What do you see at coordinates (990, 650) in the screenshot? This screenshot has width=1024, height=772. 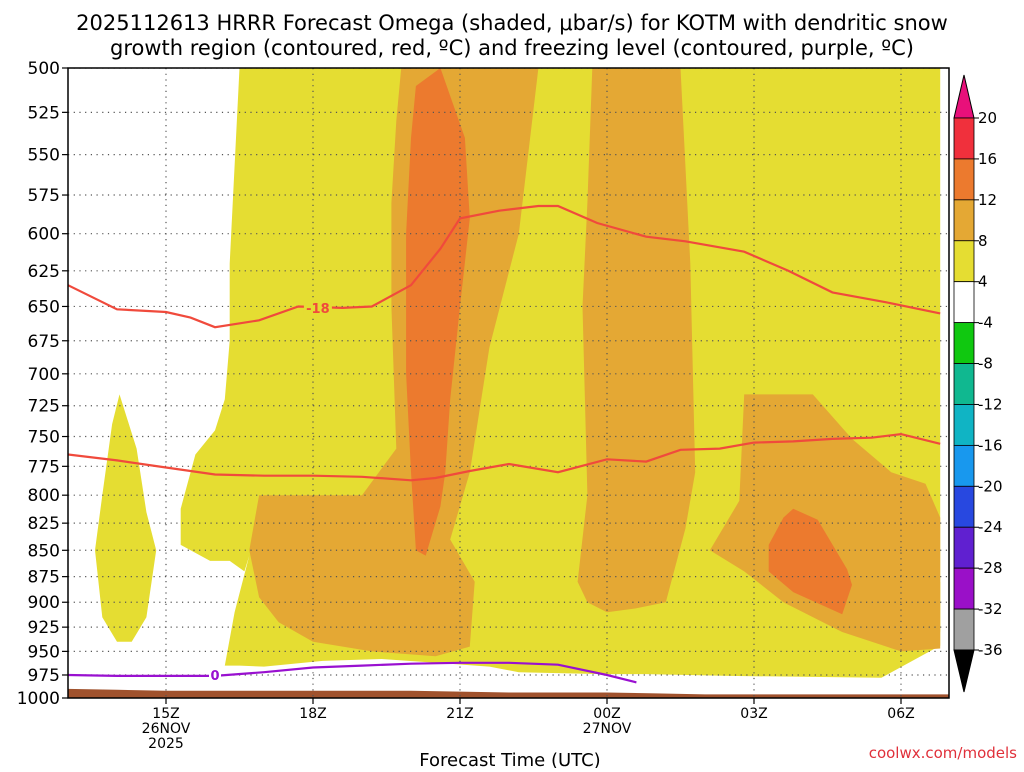 I see `colorbar-label-13: -36` at bounding box center [990, 650].